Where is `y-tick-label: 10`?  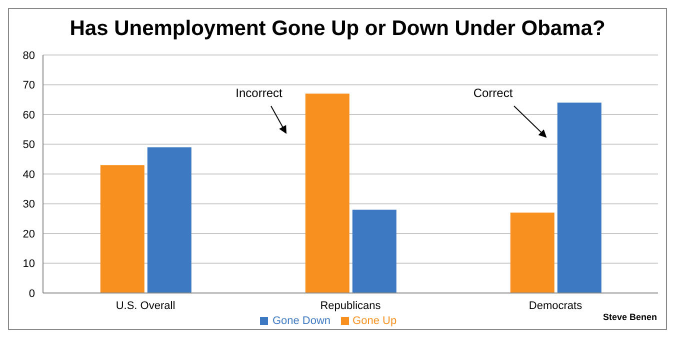
y-tick-label: 10 is located at coordinates (28, 264).